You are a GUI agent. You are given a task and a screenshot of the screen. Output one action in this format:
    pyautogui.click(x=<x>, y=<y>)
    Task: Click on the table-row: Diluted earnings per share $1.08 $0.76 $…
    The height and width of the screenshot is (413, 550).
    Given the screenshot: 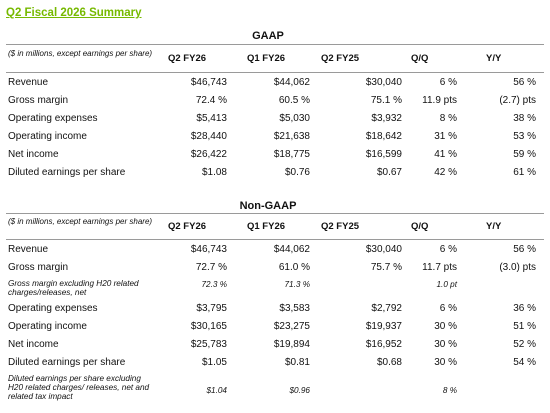 What is the action you would take?
    pyautogui.click(x=275, y=173)
    